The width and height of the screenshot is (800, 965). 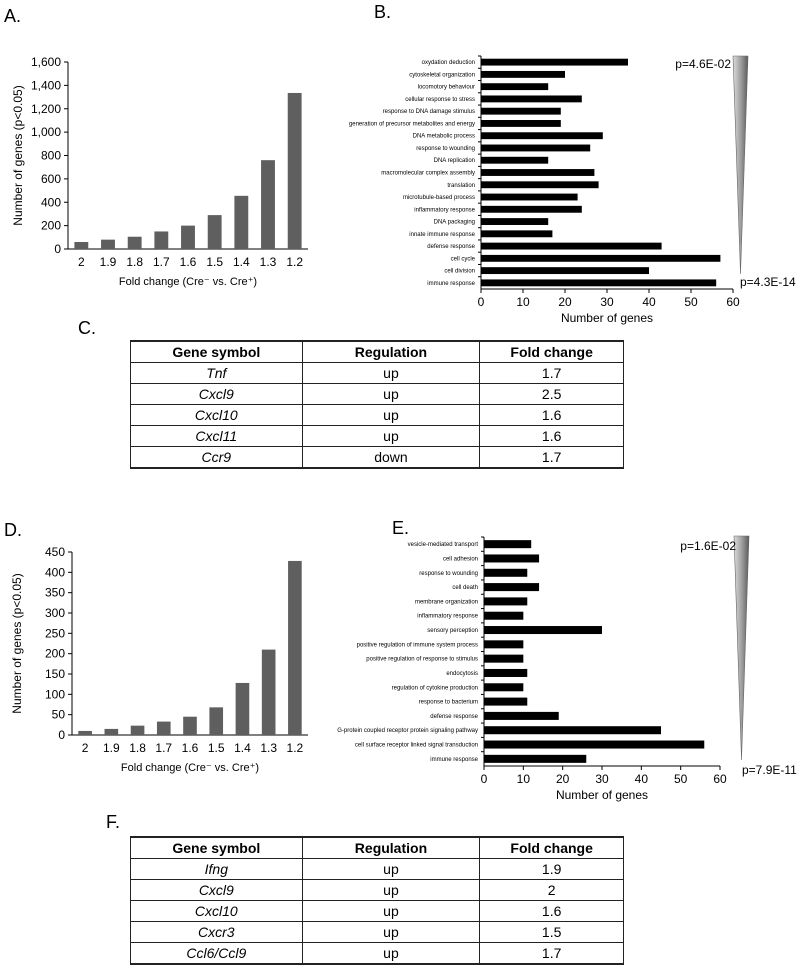 What do you see at coordinates (13, 530) in the screenshot?
I see `panel-label-d: D.` at bounding box center [13, 530].